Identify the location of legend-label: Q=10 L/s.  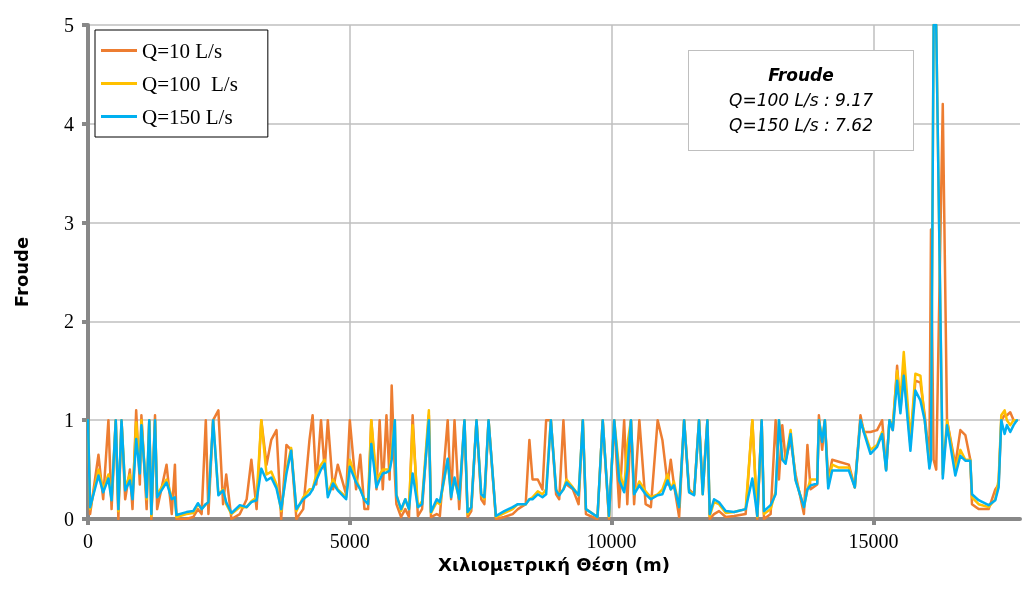
(182, 50).